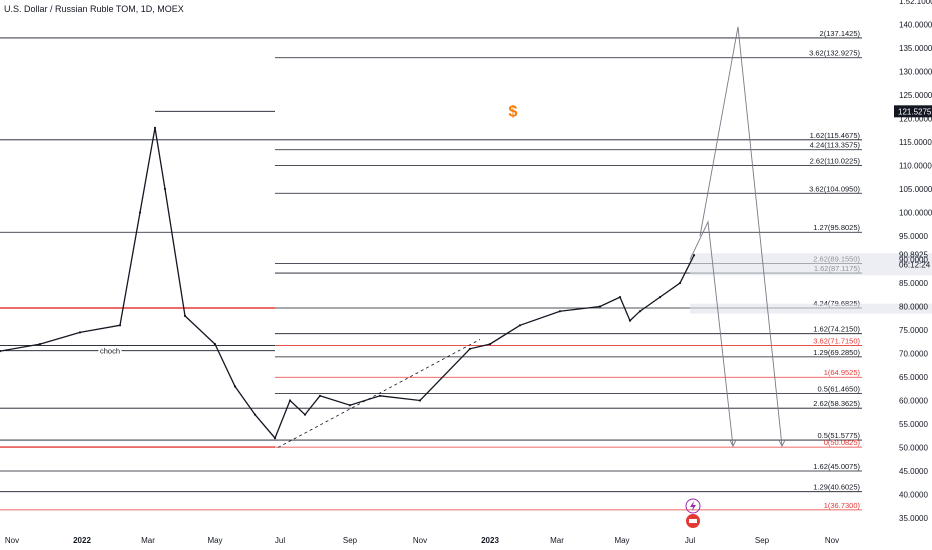  I want to click on y-tick-label: 115.0000, so click(915, 142).